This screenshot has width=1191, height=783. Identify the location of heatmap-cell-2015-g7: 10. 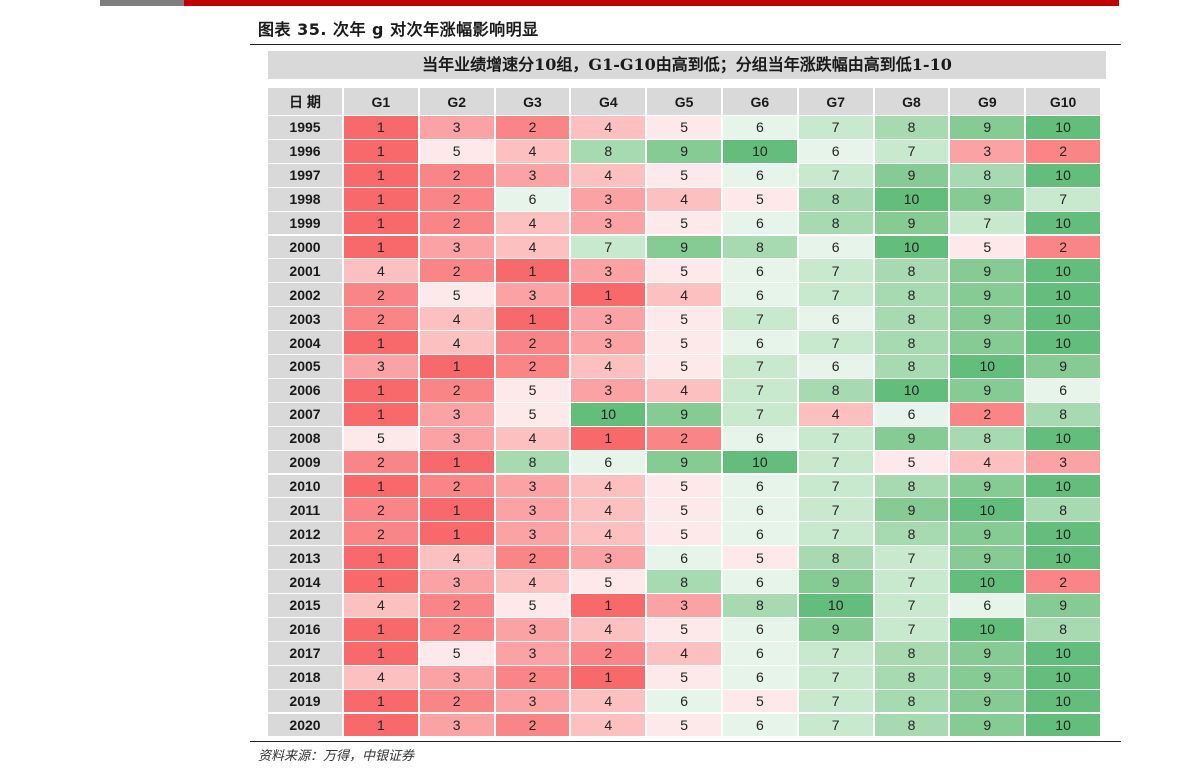
(836, 606).